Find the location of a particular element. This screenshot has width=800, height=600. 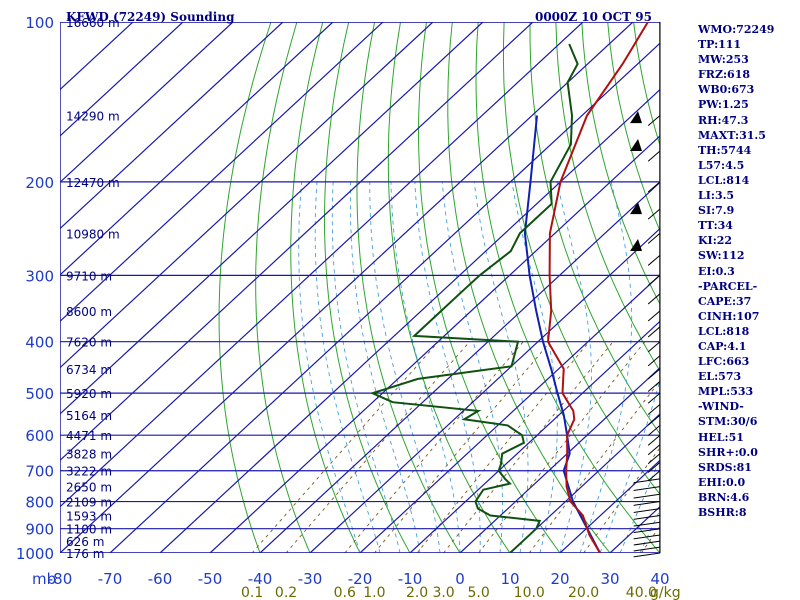

pressure-label-100: 100 is located at coordinates (39, 23).